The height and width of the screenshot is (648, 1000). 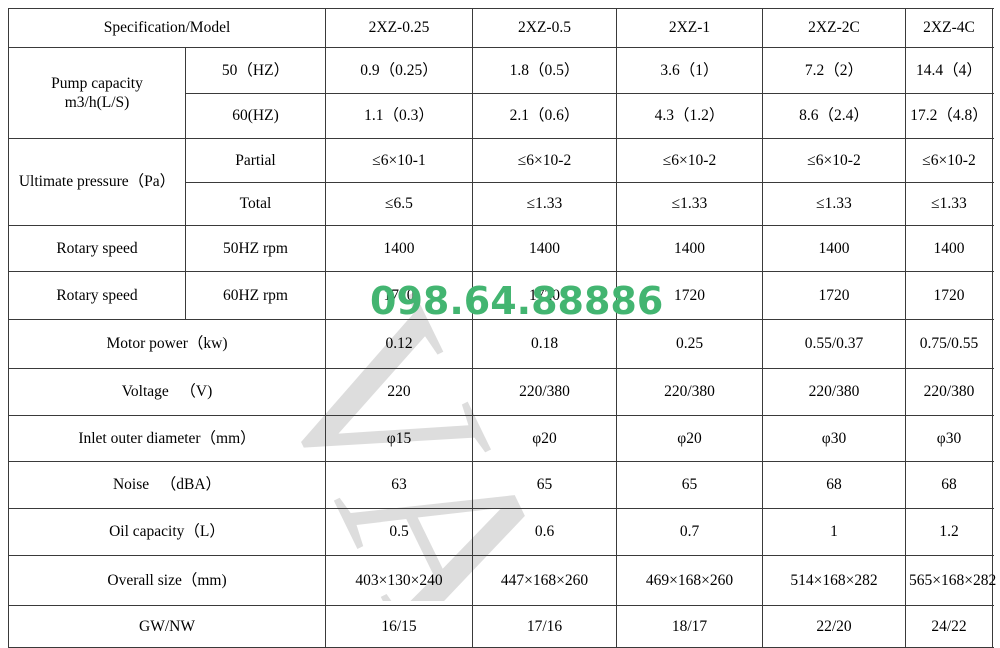 What do you see at coordinates (255, 70) in the screenshot?
I see `rowhead-pump-capacity-50hz: 50（HZ）` at bounding box center [255, 70].